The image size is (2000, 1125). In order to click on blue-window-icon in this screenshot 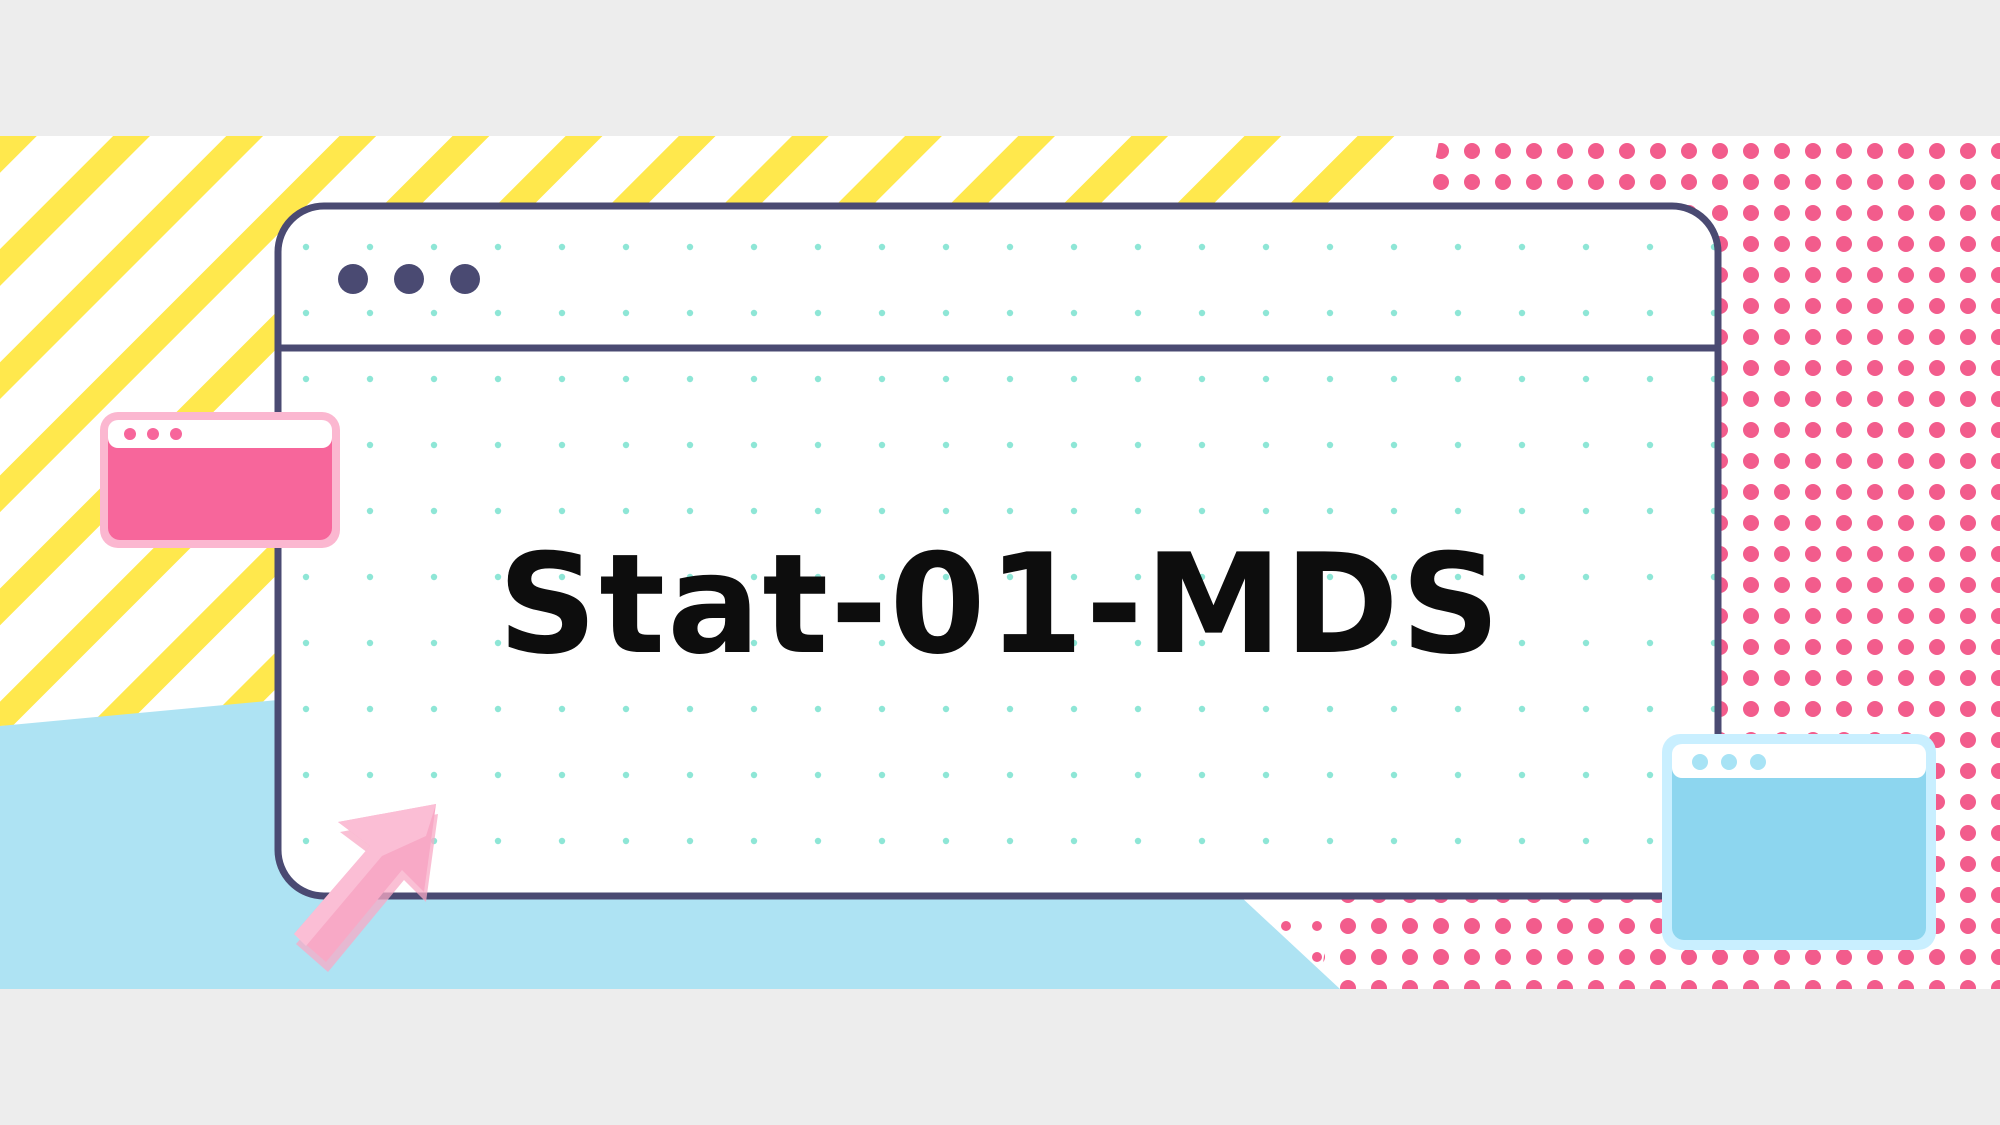, I will do `click(1799, 842)`.